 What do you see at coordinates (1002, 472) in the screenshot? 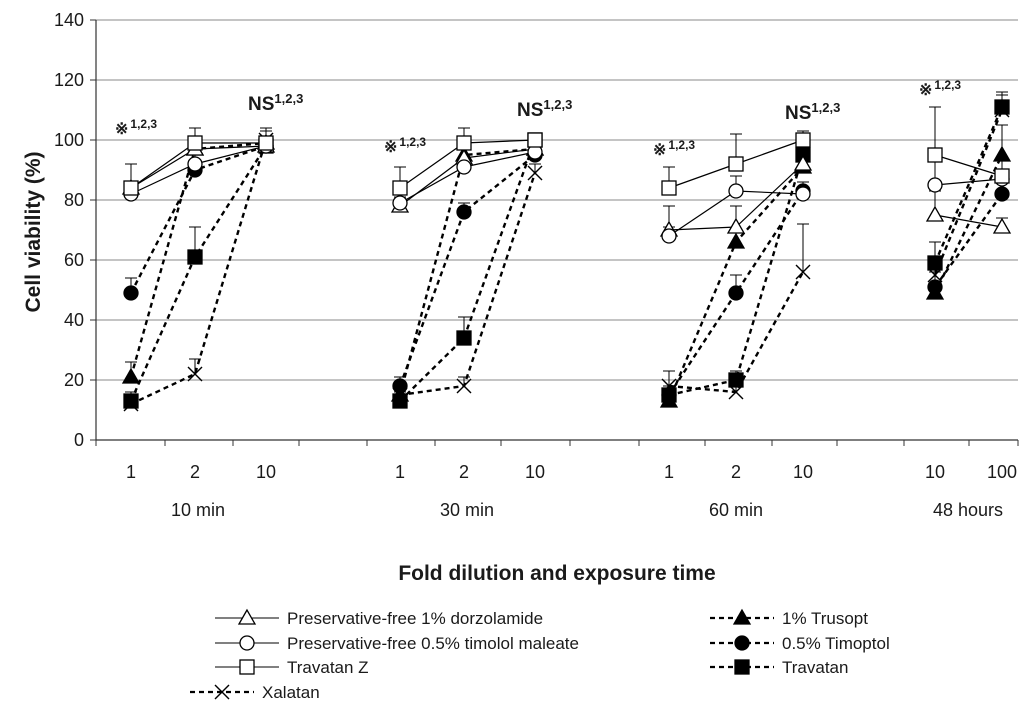
I see `x-tick-label: 100` at bounding box center [1002, 472].